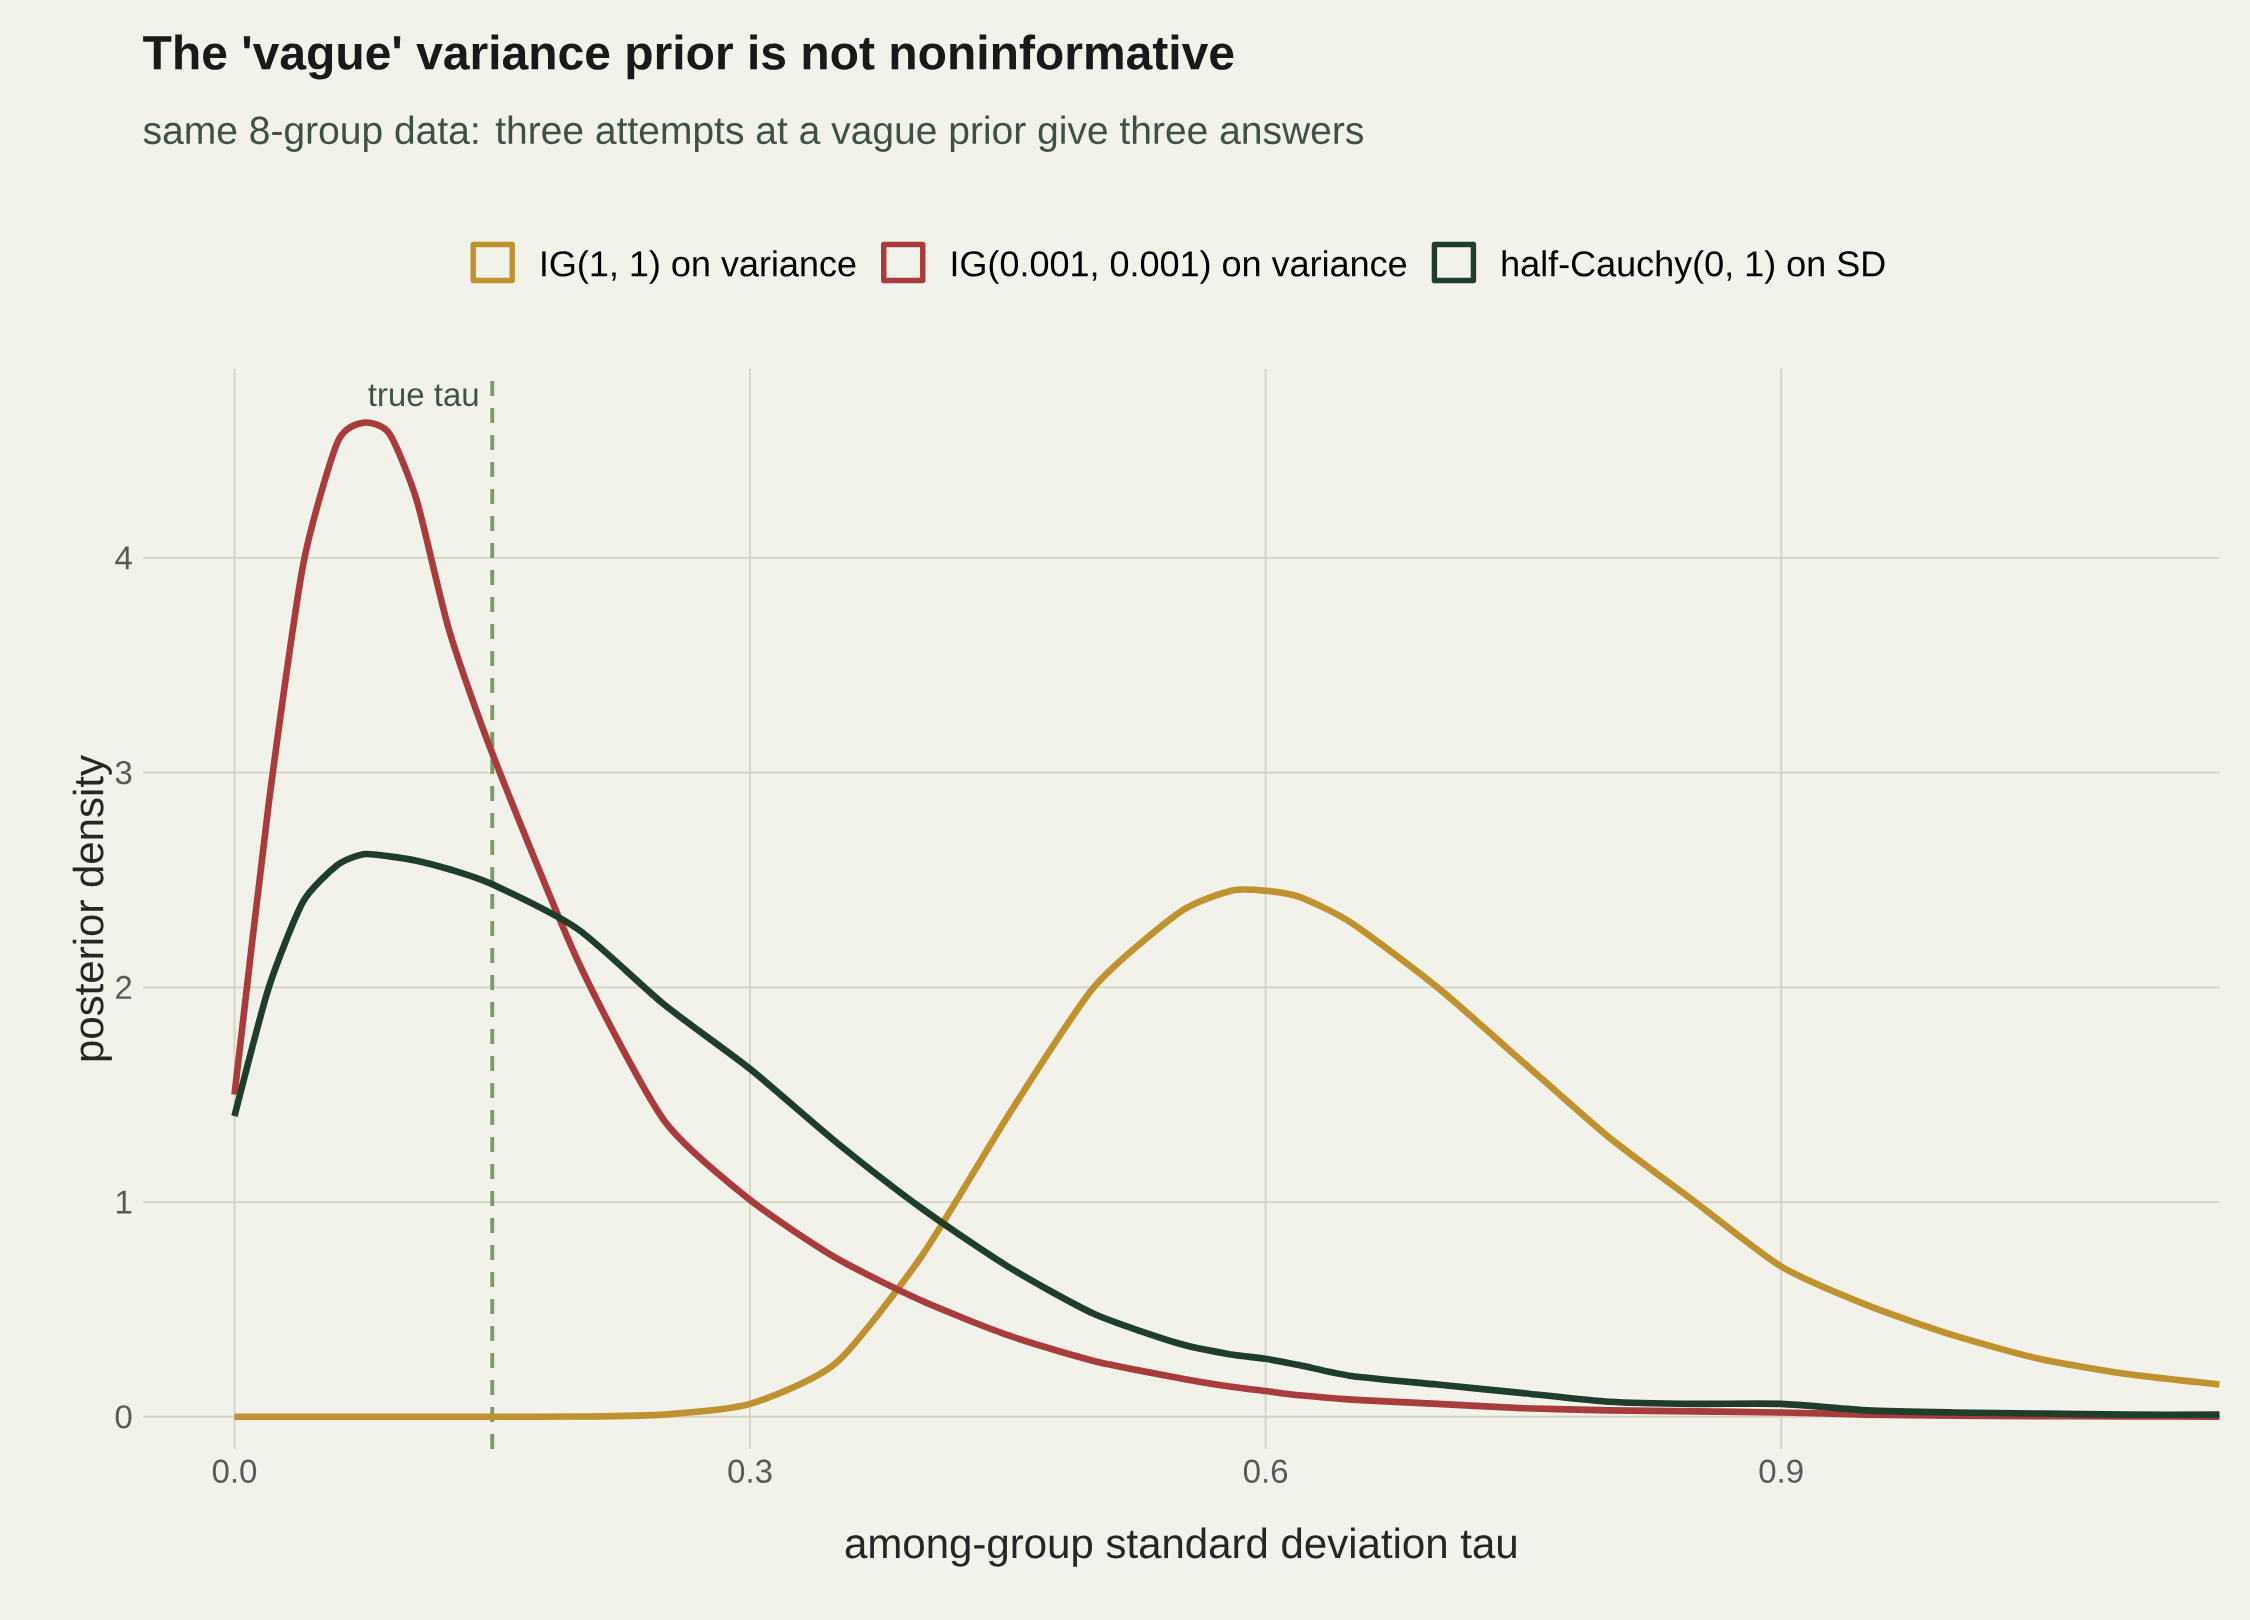 This screenshot has height=1620, width=2250. I want to click on y-tick-label: 0, so click(123, 1417).